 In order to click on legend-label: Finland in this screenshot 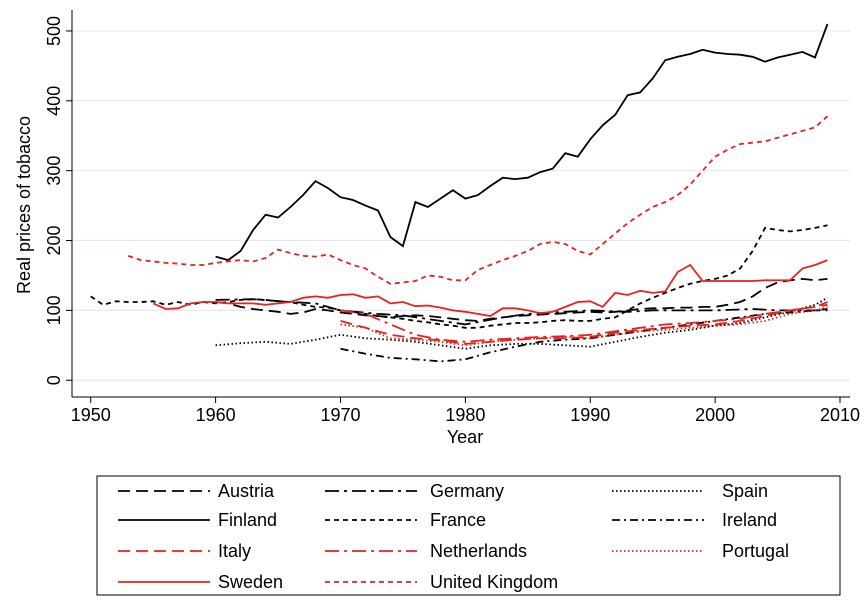, I will do `click(247, 520)`.